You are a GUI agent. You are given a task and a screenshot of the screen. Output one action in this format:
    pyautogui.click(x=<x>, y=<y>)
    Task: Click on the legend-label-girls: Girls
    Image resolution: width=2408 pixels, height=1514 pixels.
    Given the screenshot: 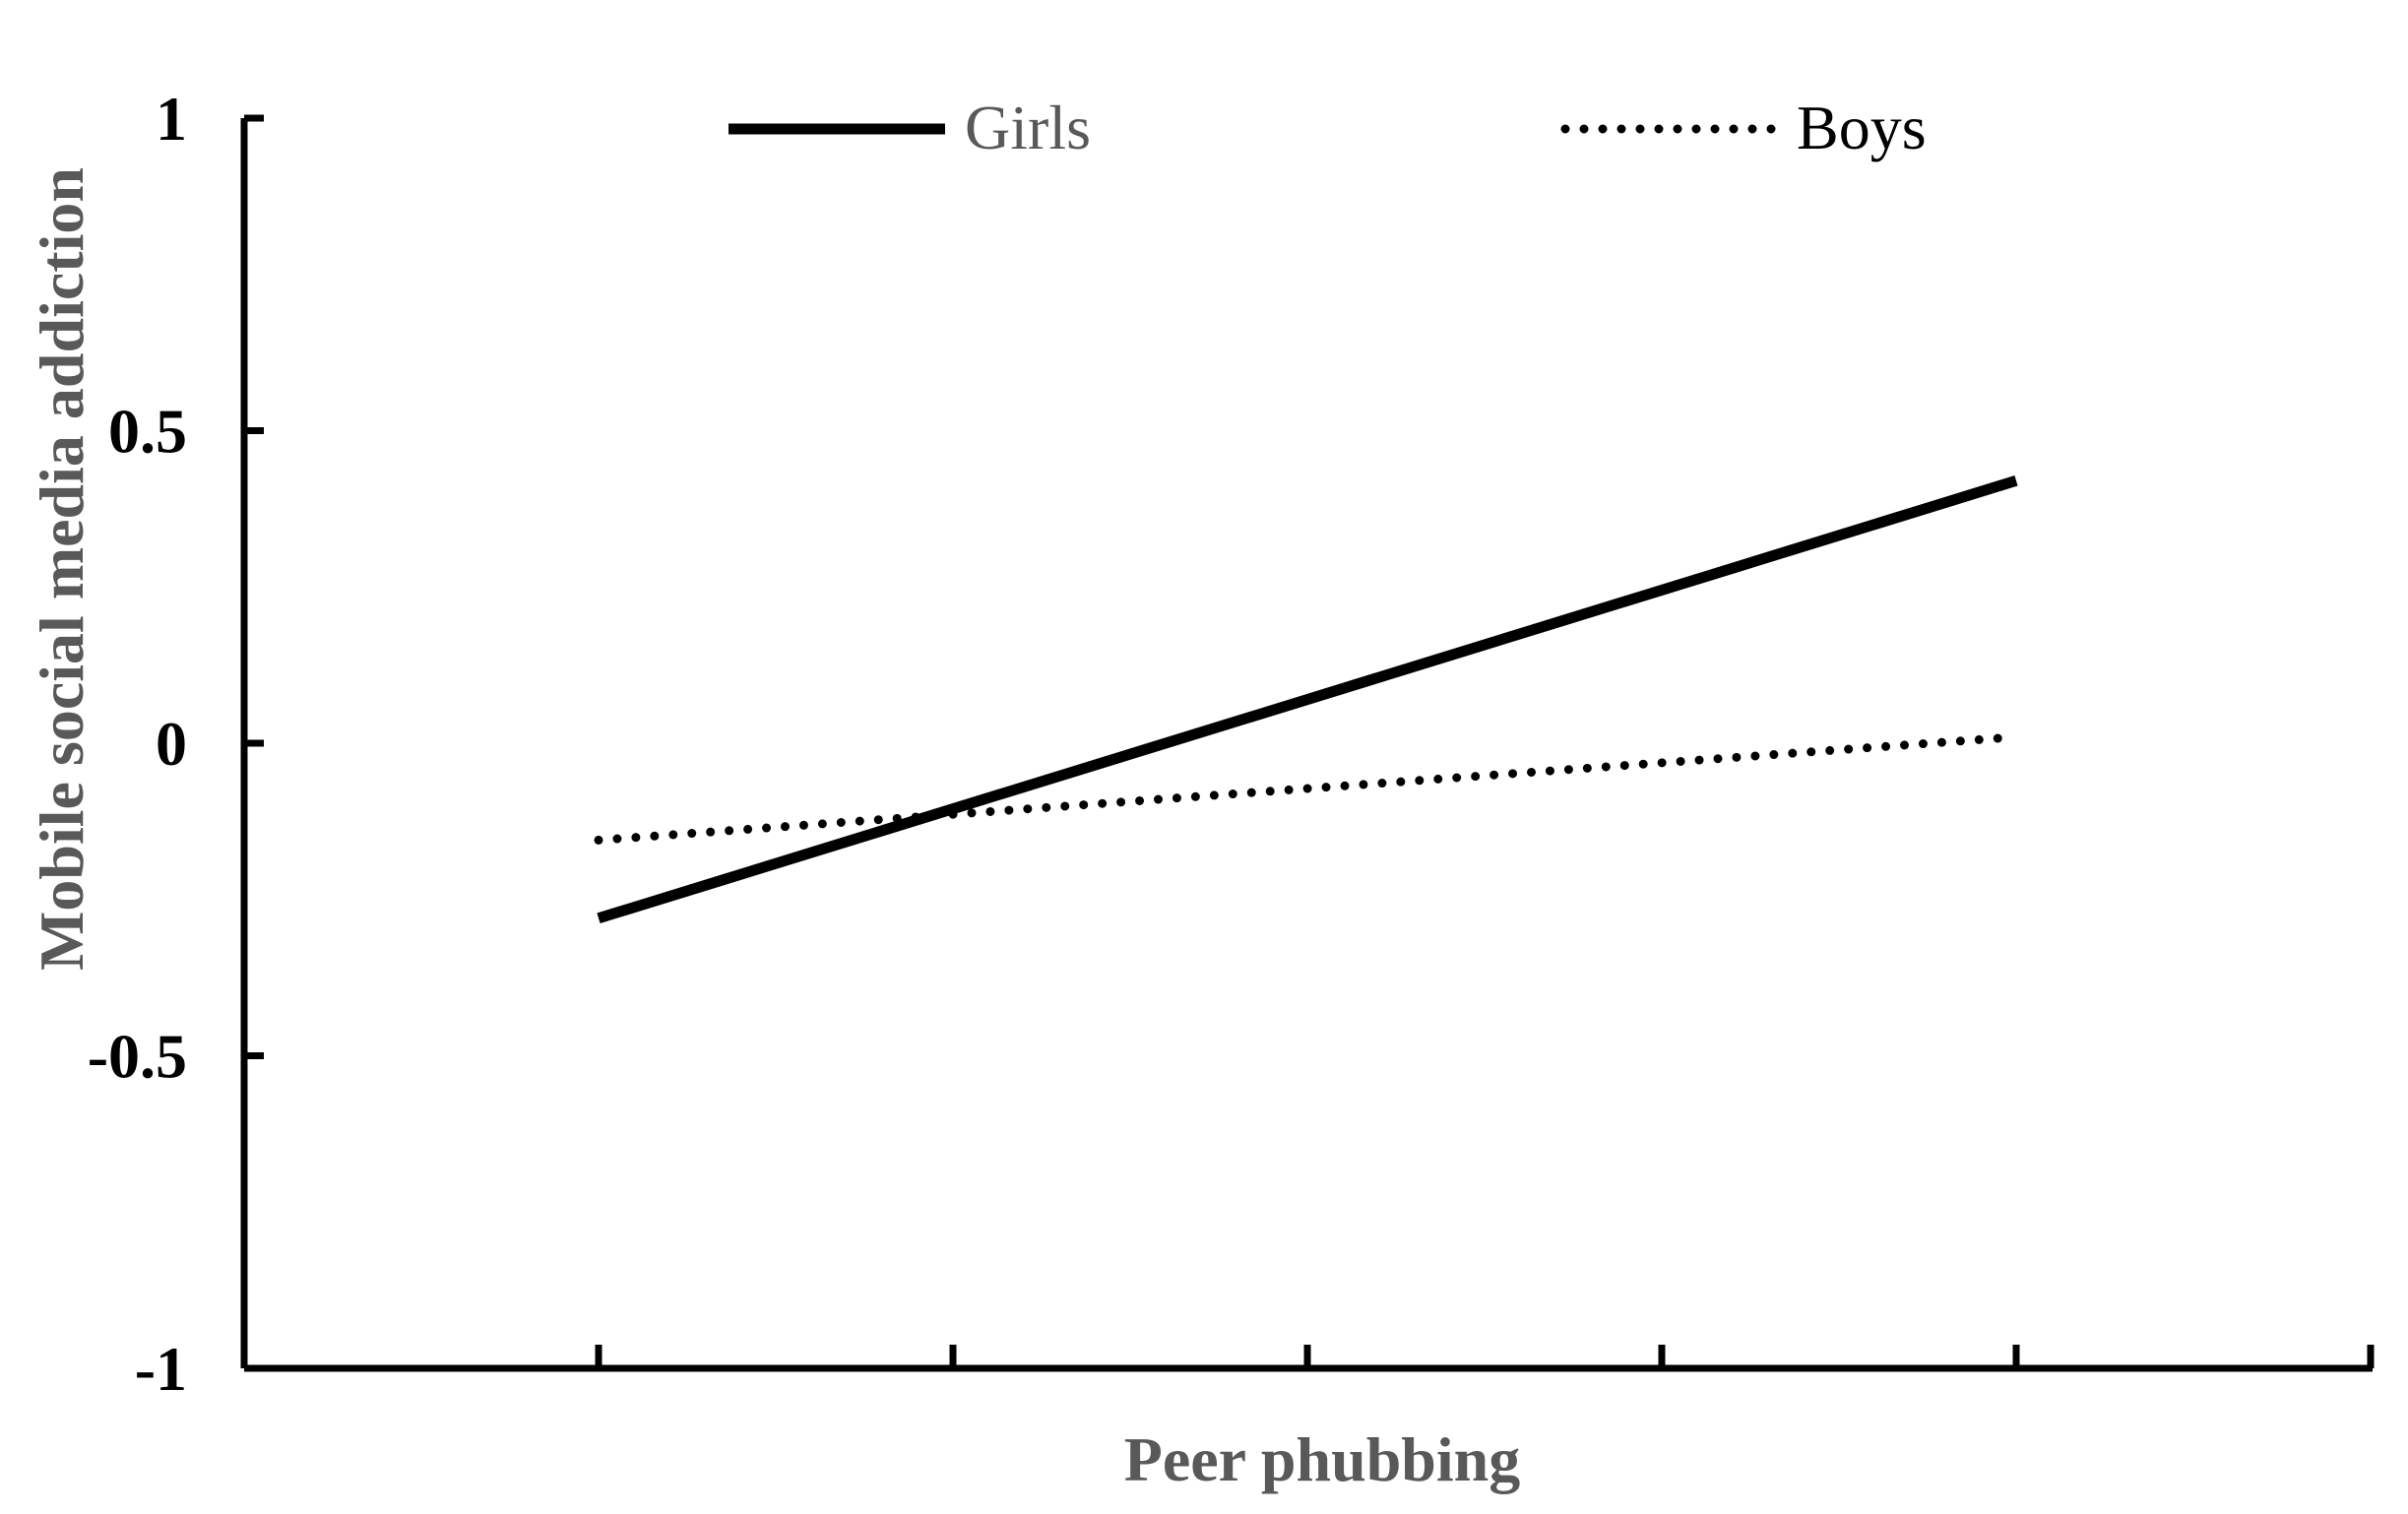 What is the action you would take?
    pyautogui.click(x=1028, y=128)
    